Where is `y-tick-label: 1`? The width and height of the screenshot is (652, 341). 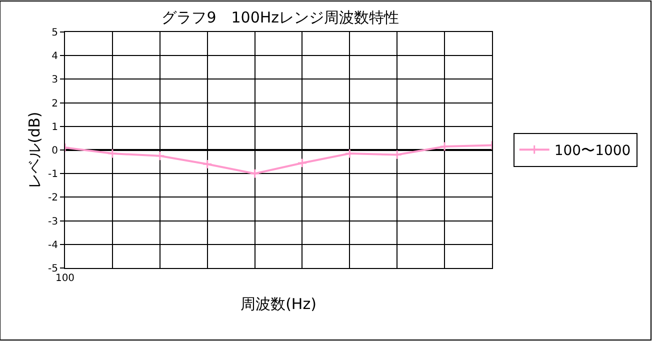
y-tick-label: 1 is located at coordinates (55, 127).